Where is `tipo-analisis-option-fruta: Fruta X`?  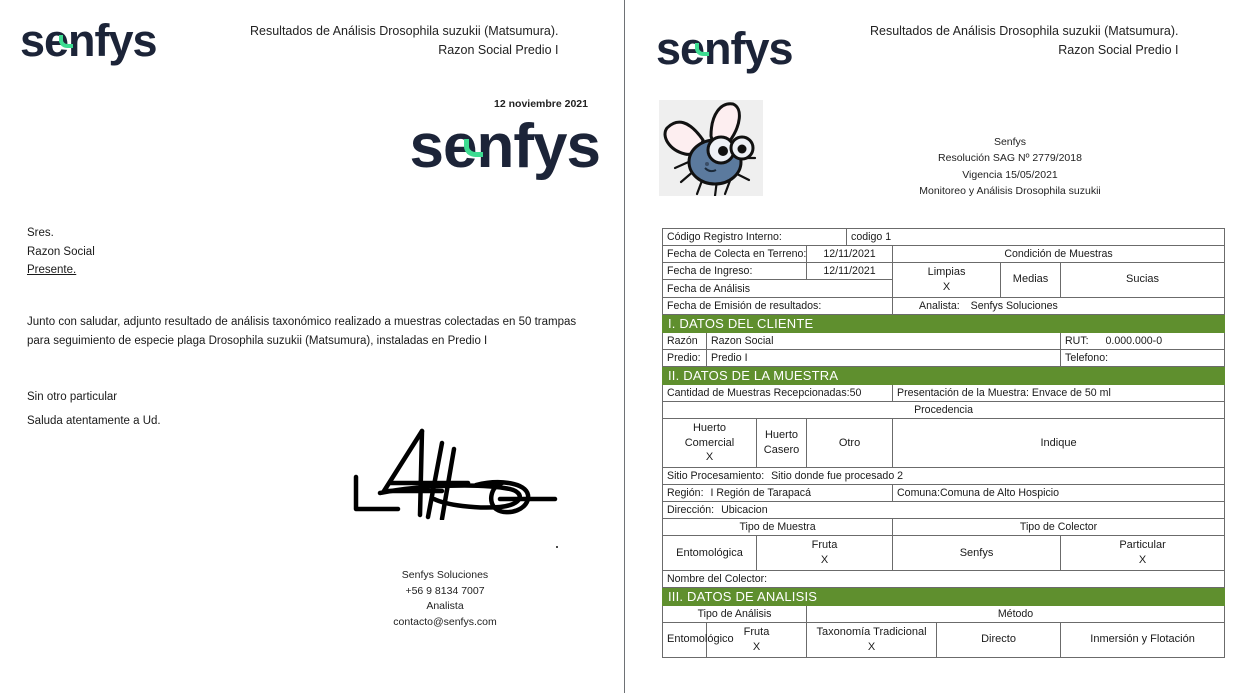 tipo-analisis-option-fruta: Fruta X is located at coordinates (756, 639).